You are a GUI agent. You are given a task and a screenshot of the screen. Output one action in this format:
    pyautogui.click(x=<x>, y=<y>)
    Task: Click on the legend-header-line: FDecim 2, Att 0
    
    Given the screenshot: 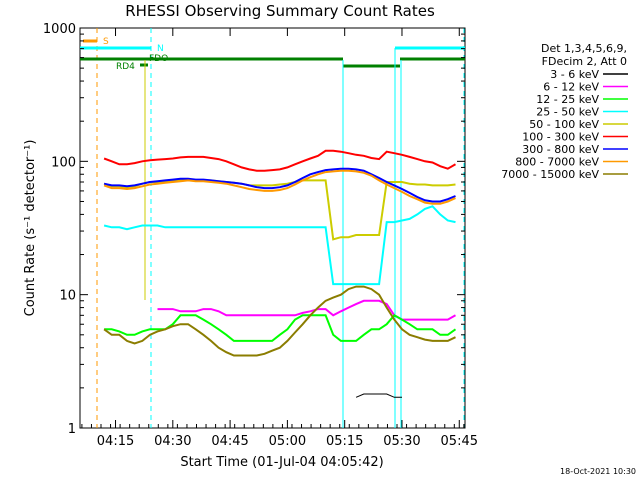 What is the action you would take?
    pyautogui.click(x=584, y=61)
    